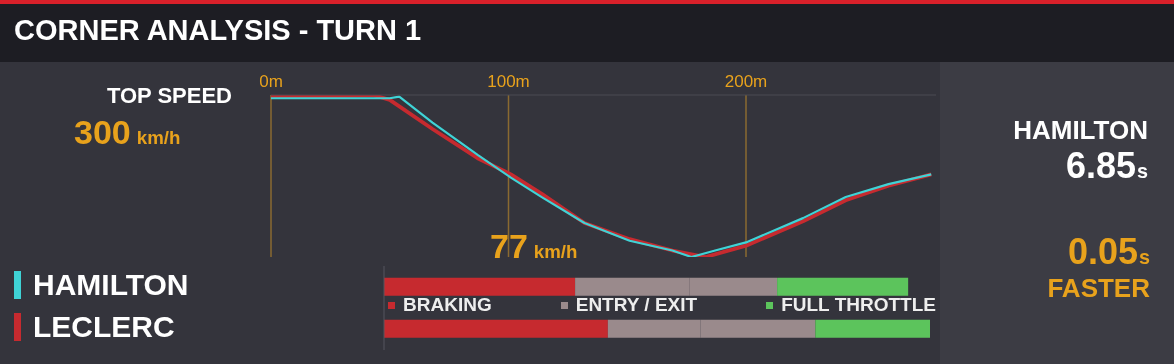 This screenshot has height=364, width=1174. Describe the element at coordinates (1108, 251) in the screenshot. I see `text: 0.05s` at that location.